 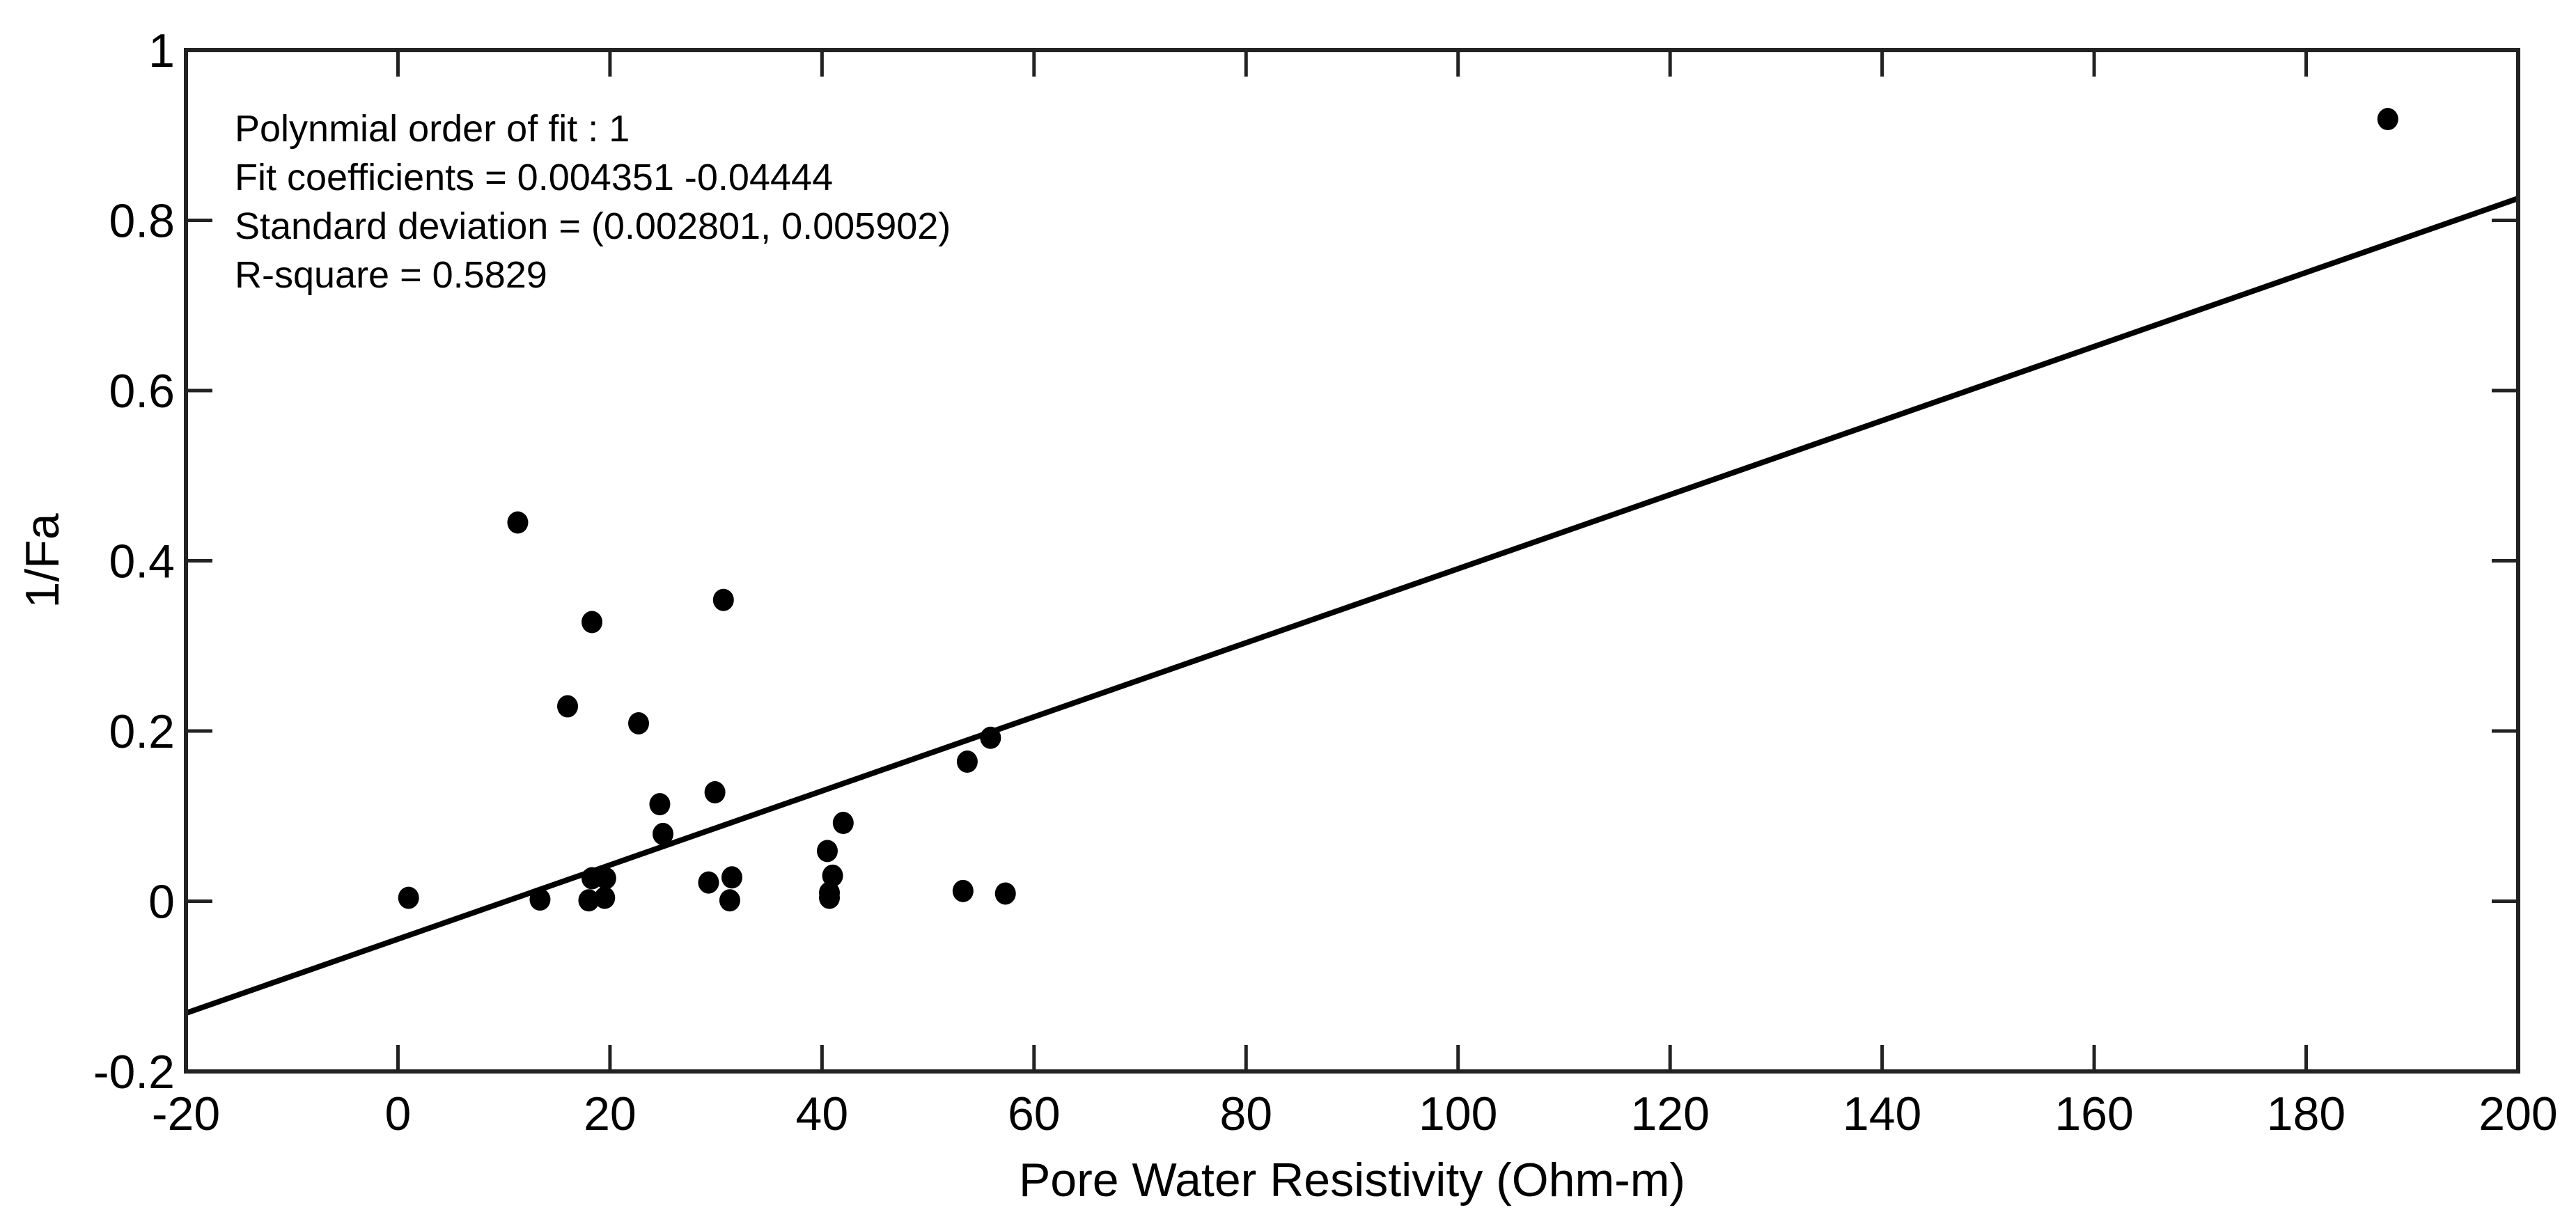 I want to click on x-tick-label: 160, so click(x=2093, y=1113).